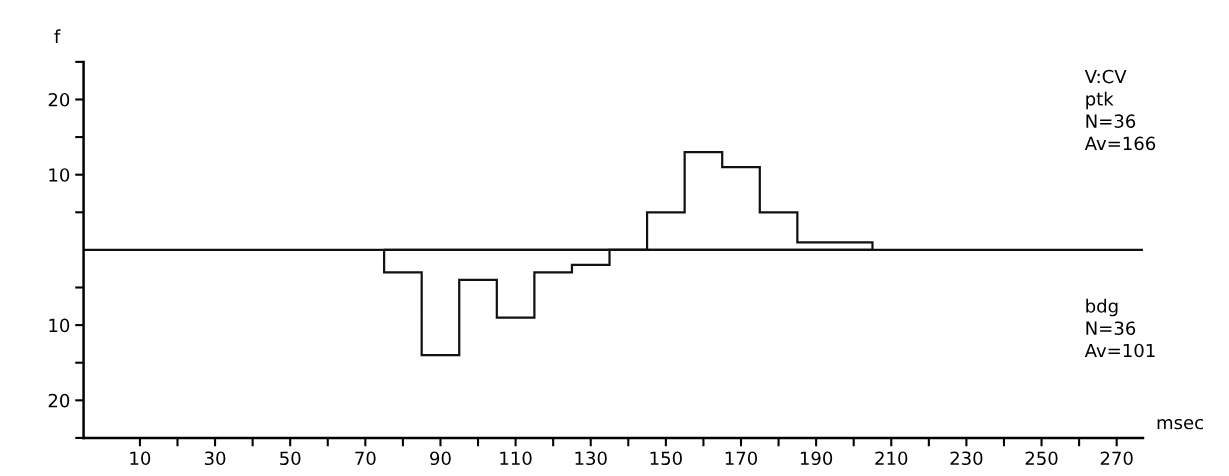  Describe the element at coordinates (365, 458) in the screenshot. I see `x-tick-label: 70` at that location.